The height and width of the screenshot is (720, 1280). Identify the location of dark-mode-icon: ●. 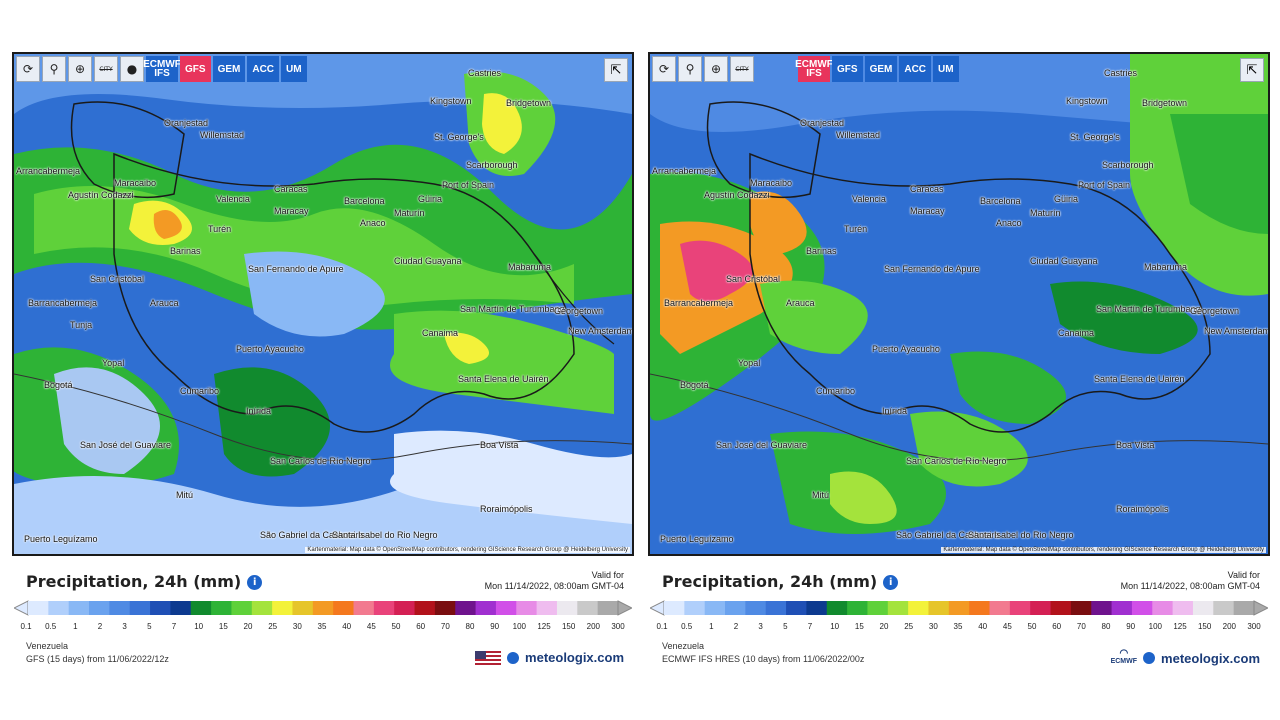
(132, 69).